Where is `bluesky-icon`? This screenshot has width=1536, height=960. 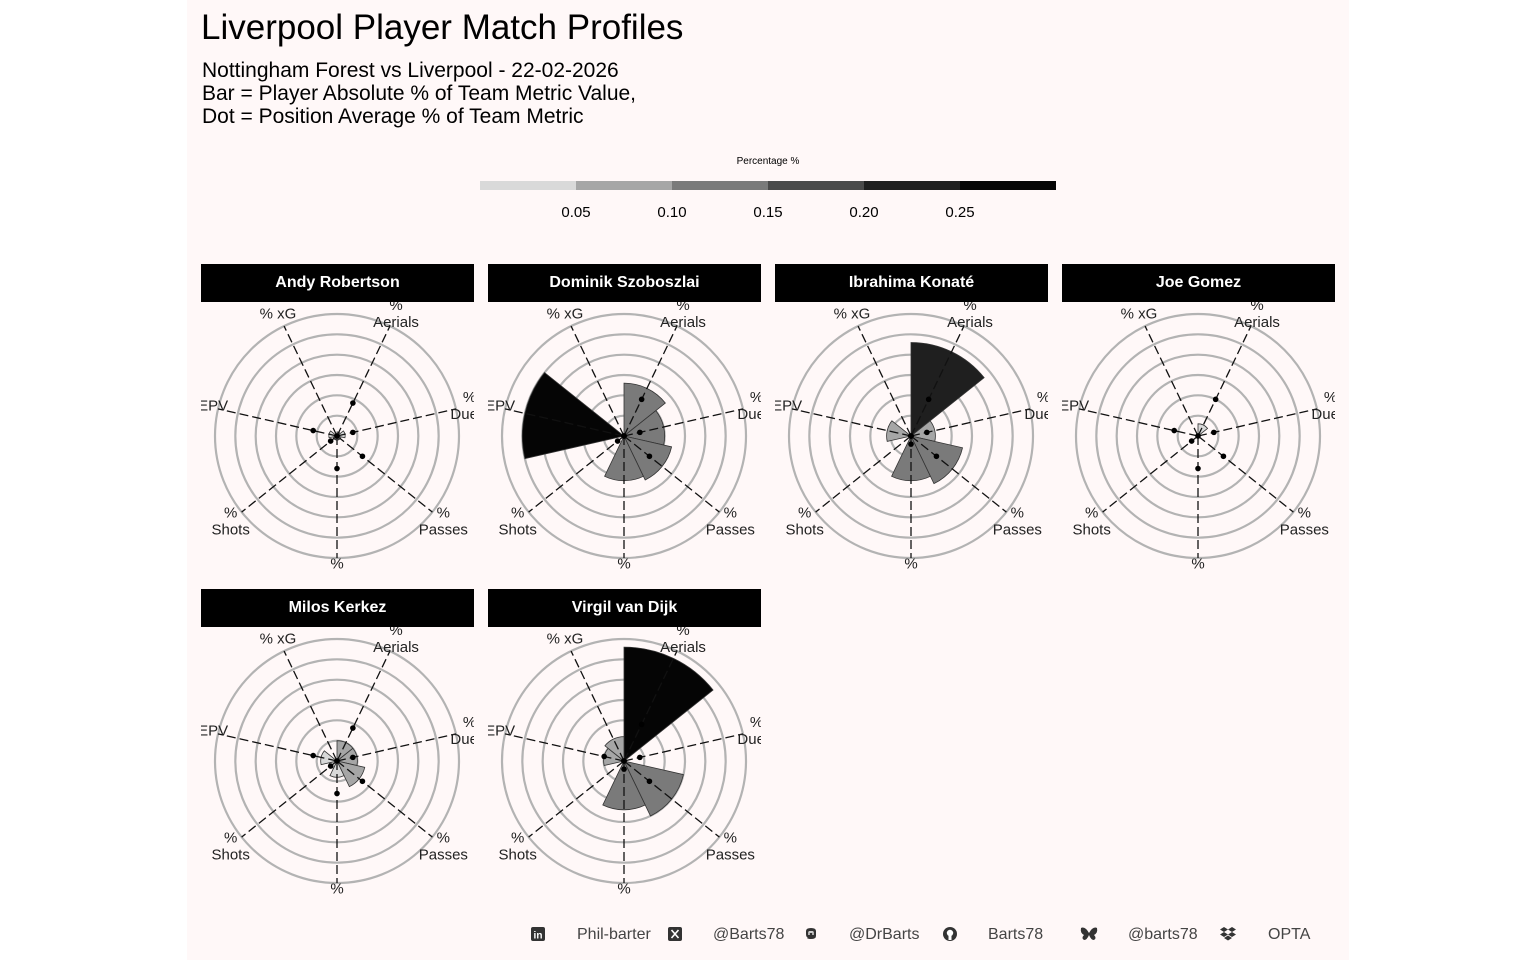 bluesky-icon is located at coordinates (1089, 934).